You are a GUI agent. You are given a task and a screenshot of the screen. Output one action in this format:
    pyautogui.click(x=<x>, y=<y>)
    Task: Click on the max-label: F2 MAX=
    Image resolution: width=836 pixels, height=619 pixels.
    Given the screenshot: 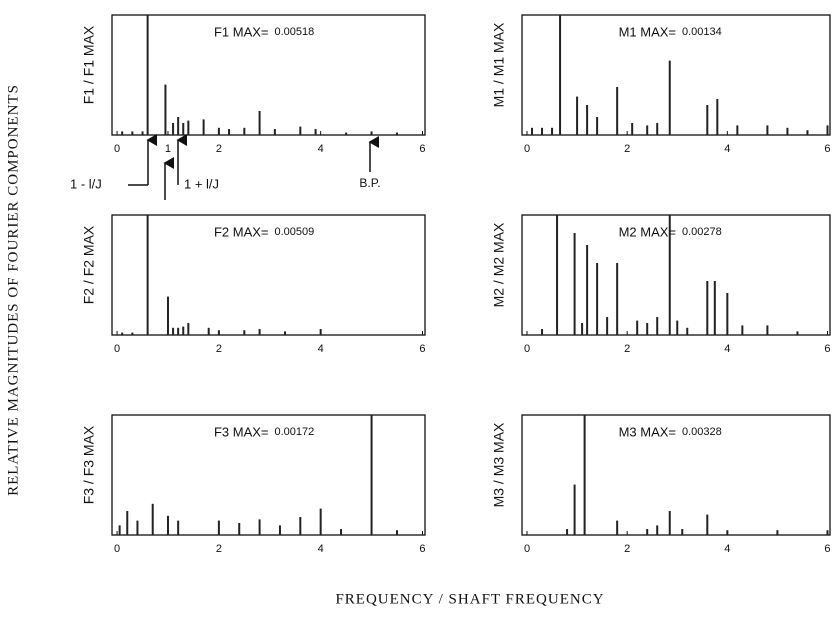 What is the action you would take?
    pyautogui.click(x=241, y=231)
    